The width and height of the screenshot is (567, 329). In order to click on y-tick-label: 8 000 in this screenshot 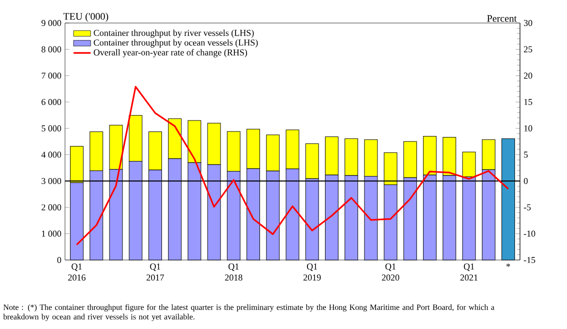, I will do `click(52, 49)`.